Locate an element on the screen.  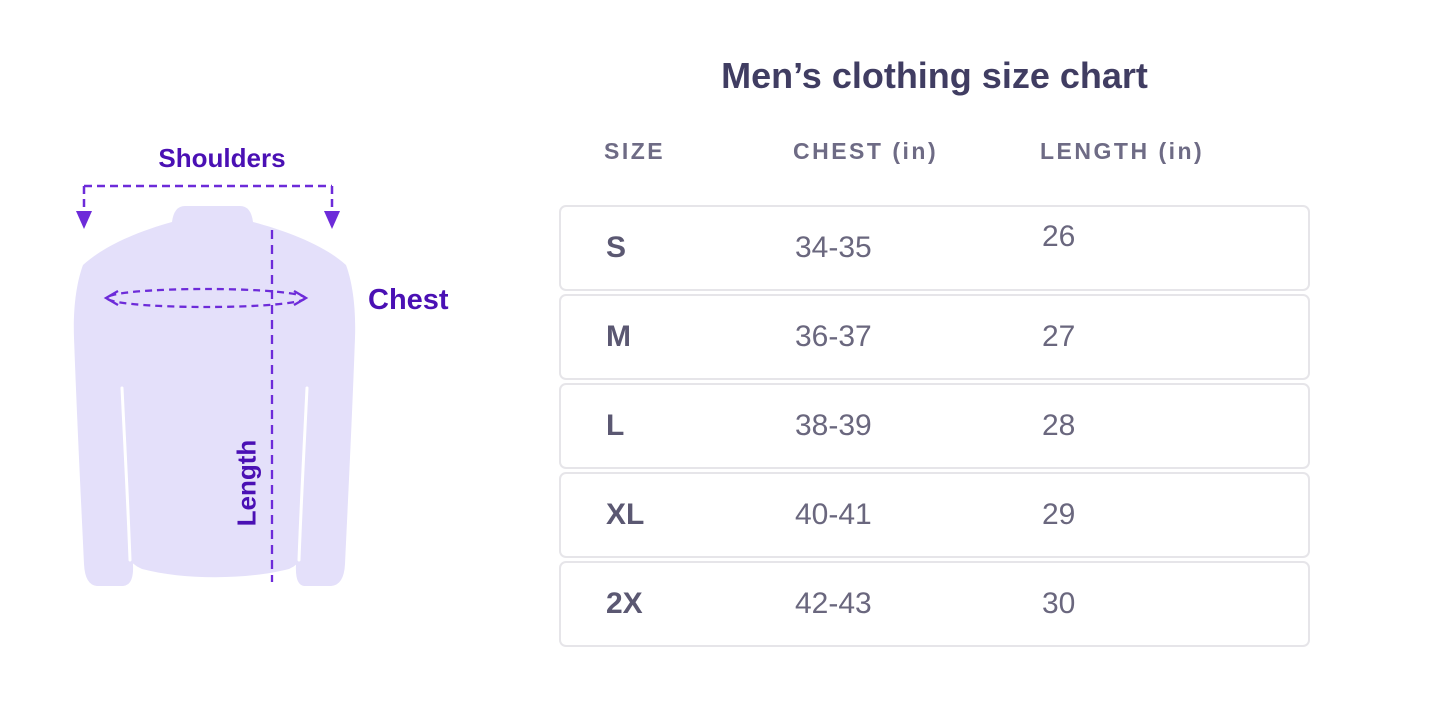
shoulders-arrowhead-left is located at coordinates (84, 220).